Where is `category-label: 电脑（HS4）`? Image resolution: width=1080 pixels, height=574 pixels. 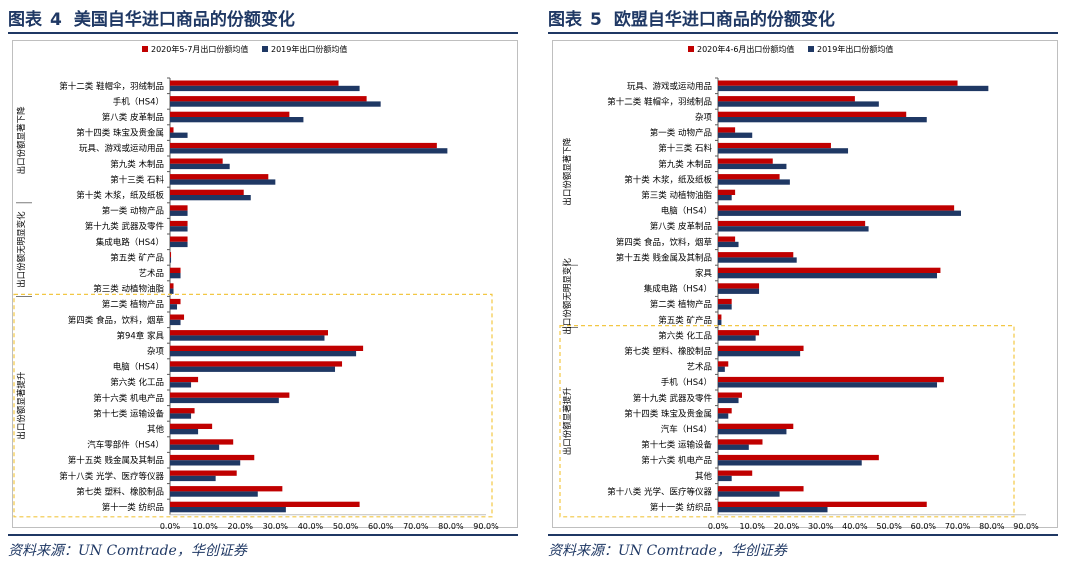
category-label: 电脑（HS4） is located at coordinates (686, 211).